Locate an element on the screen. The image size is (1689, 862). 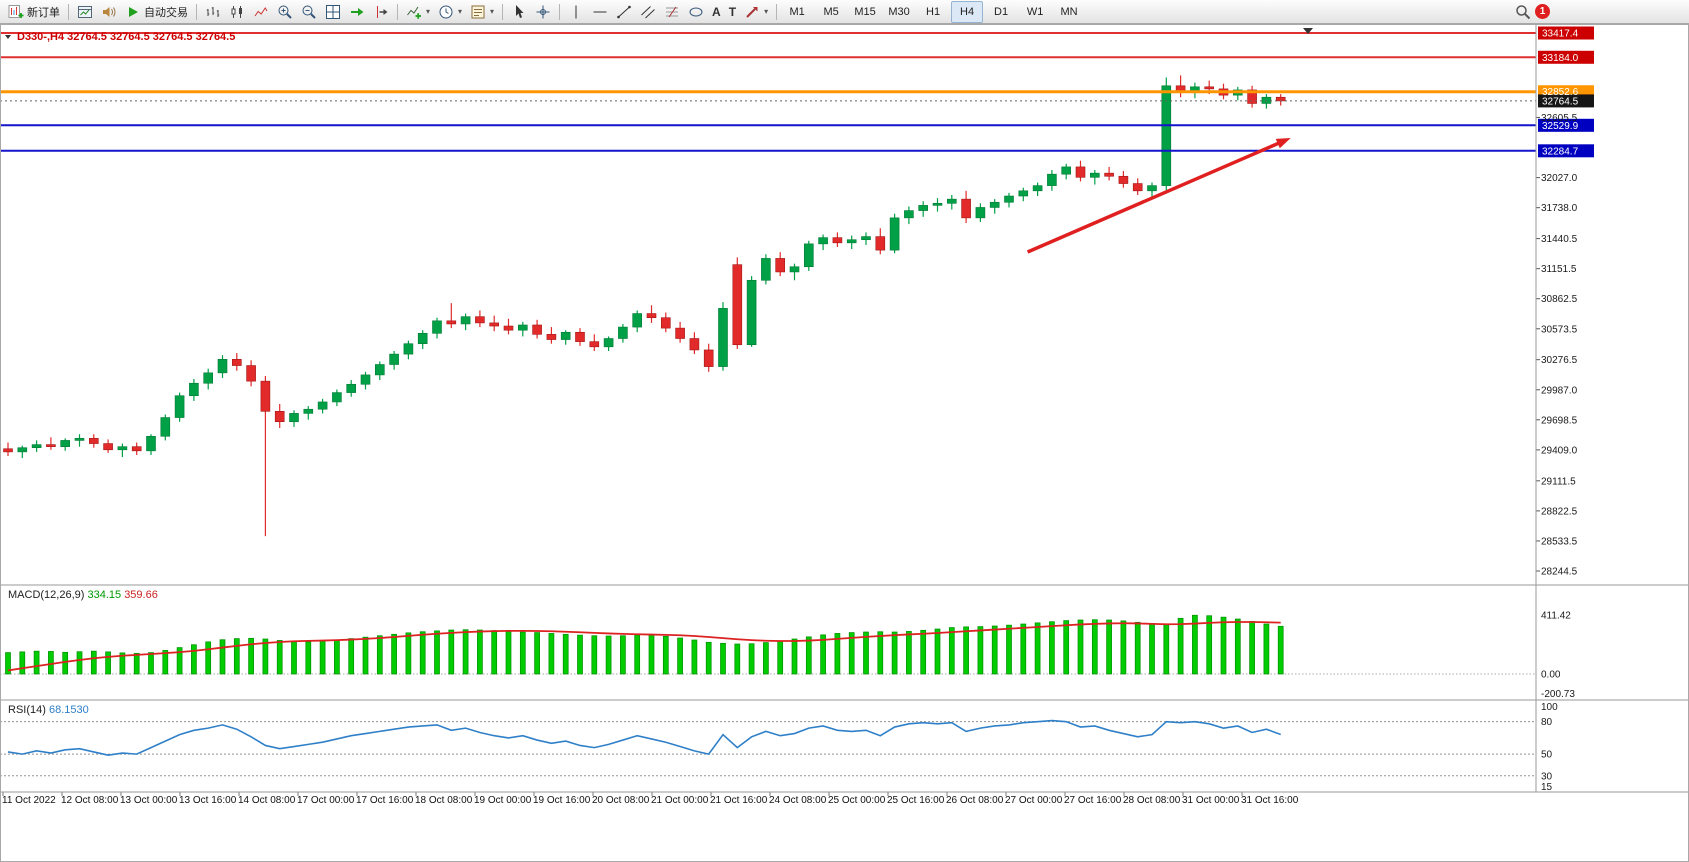
price-tick: 32605.5 is located at coordinates (1559, 118).